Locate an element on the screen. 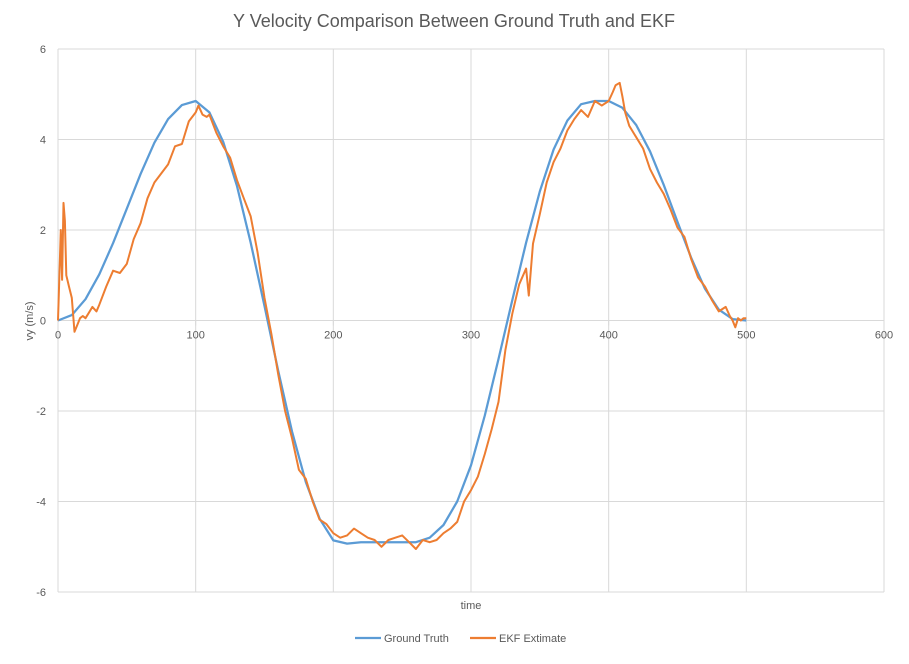 The width and height of the screenshot is (909, 664). x-tick-label: 400 is located at coordinates (608, 336).